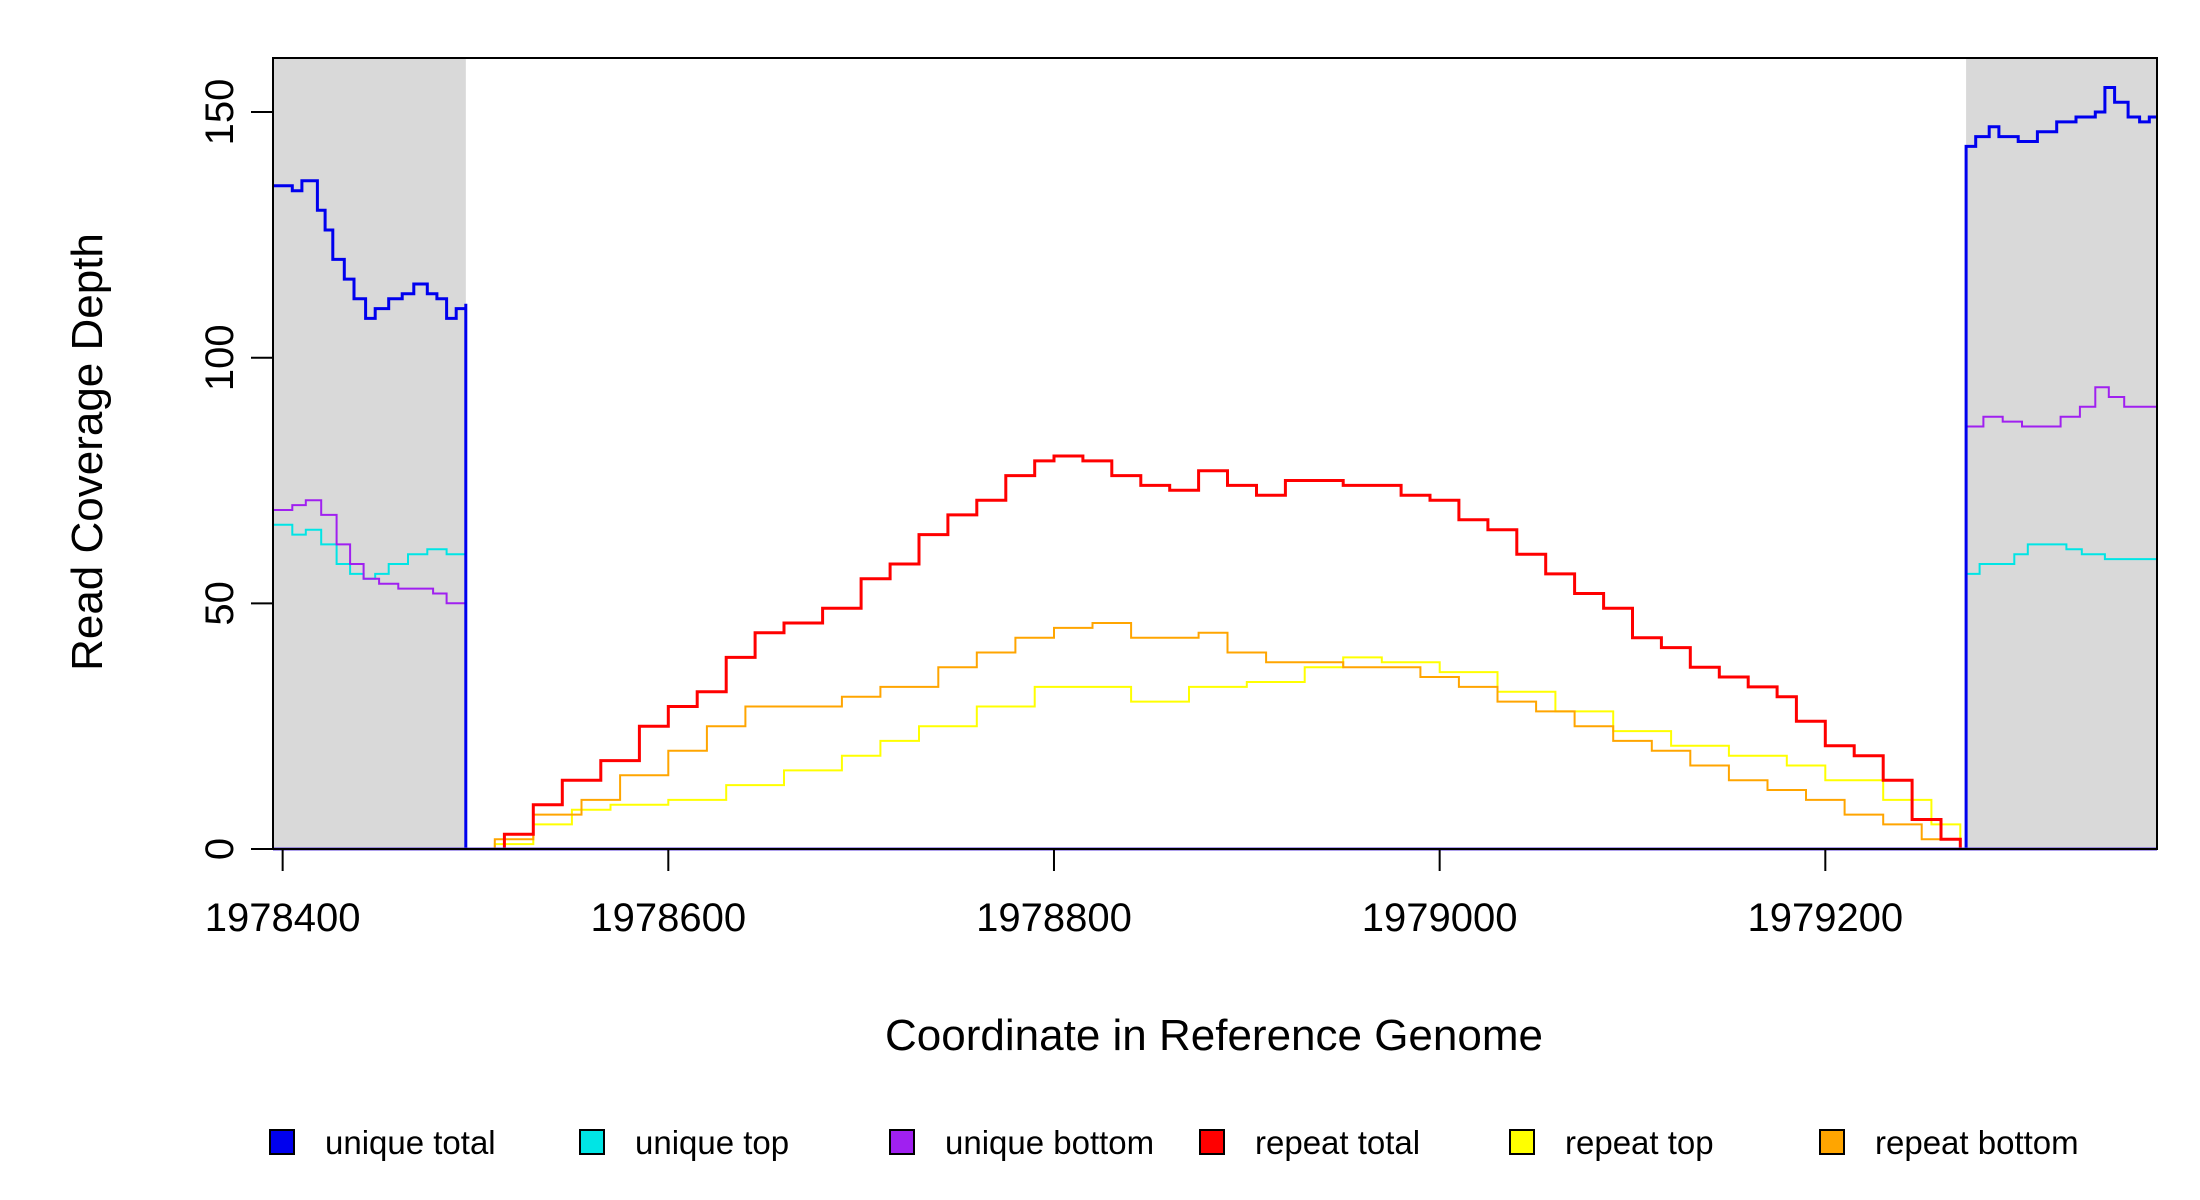 The width and height of the screenshot is (2200, 1200). I want to click on y-tick-label: 0, so click(220, 849).